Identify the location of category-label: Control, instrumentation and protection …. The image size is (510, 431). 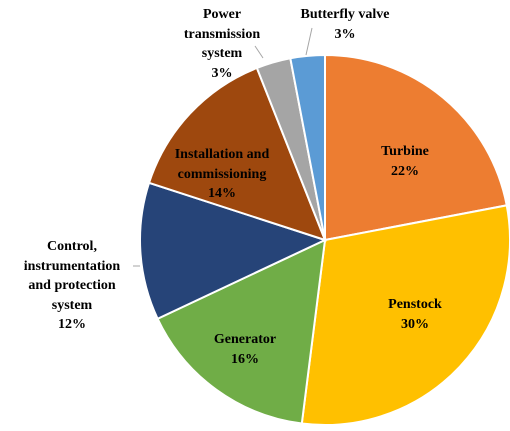
(72, 276).